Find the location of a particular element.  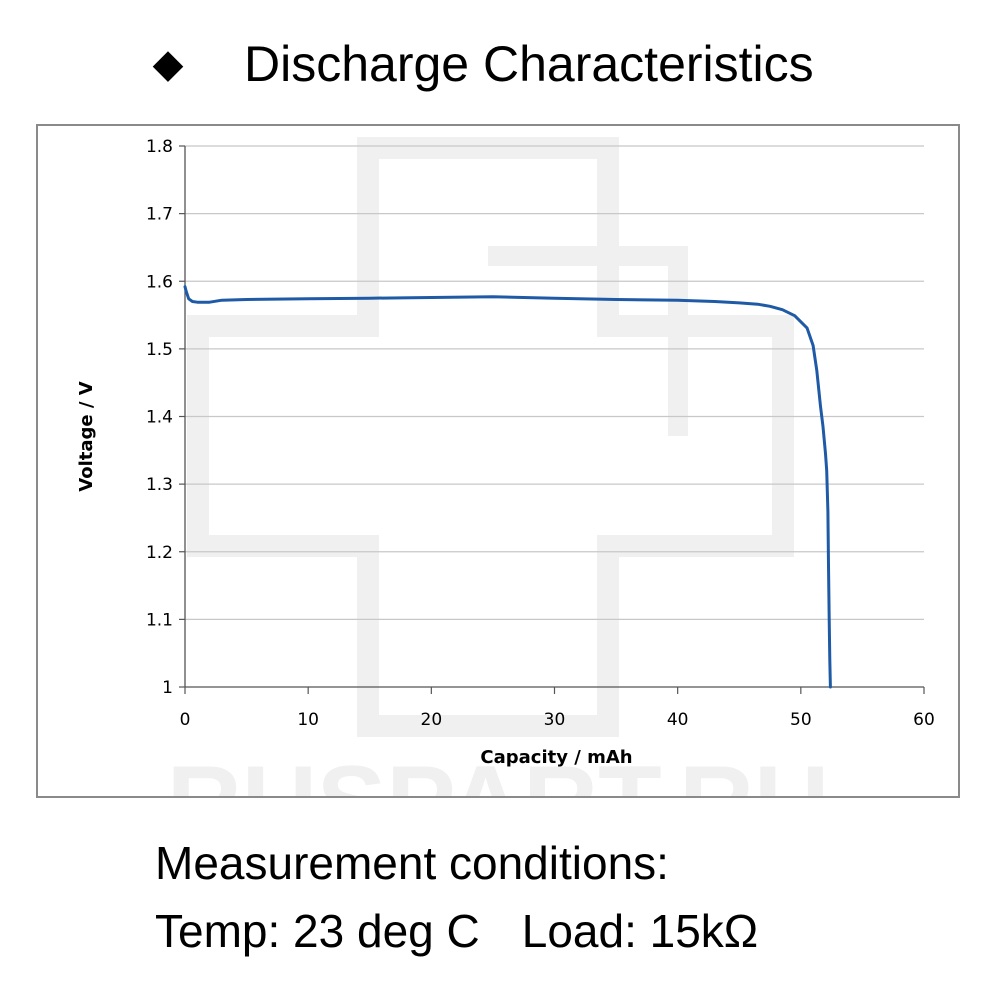

x-tick-label: 0 is located at coordinates (185, 720).